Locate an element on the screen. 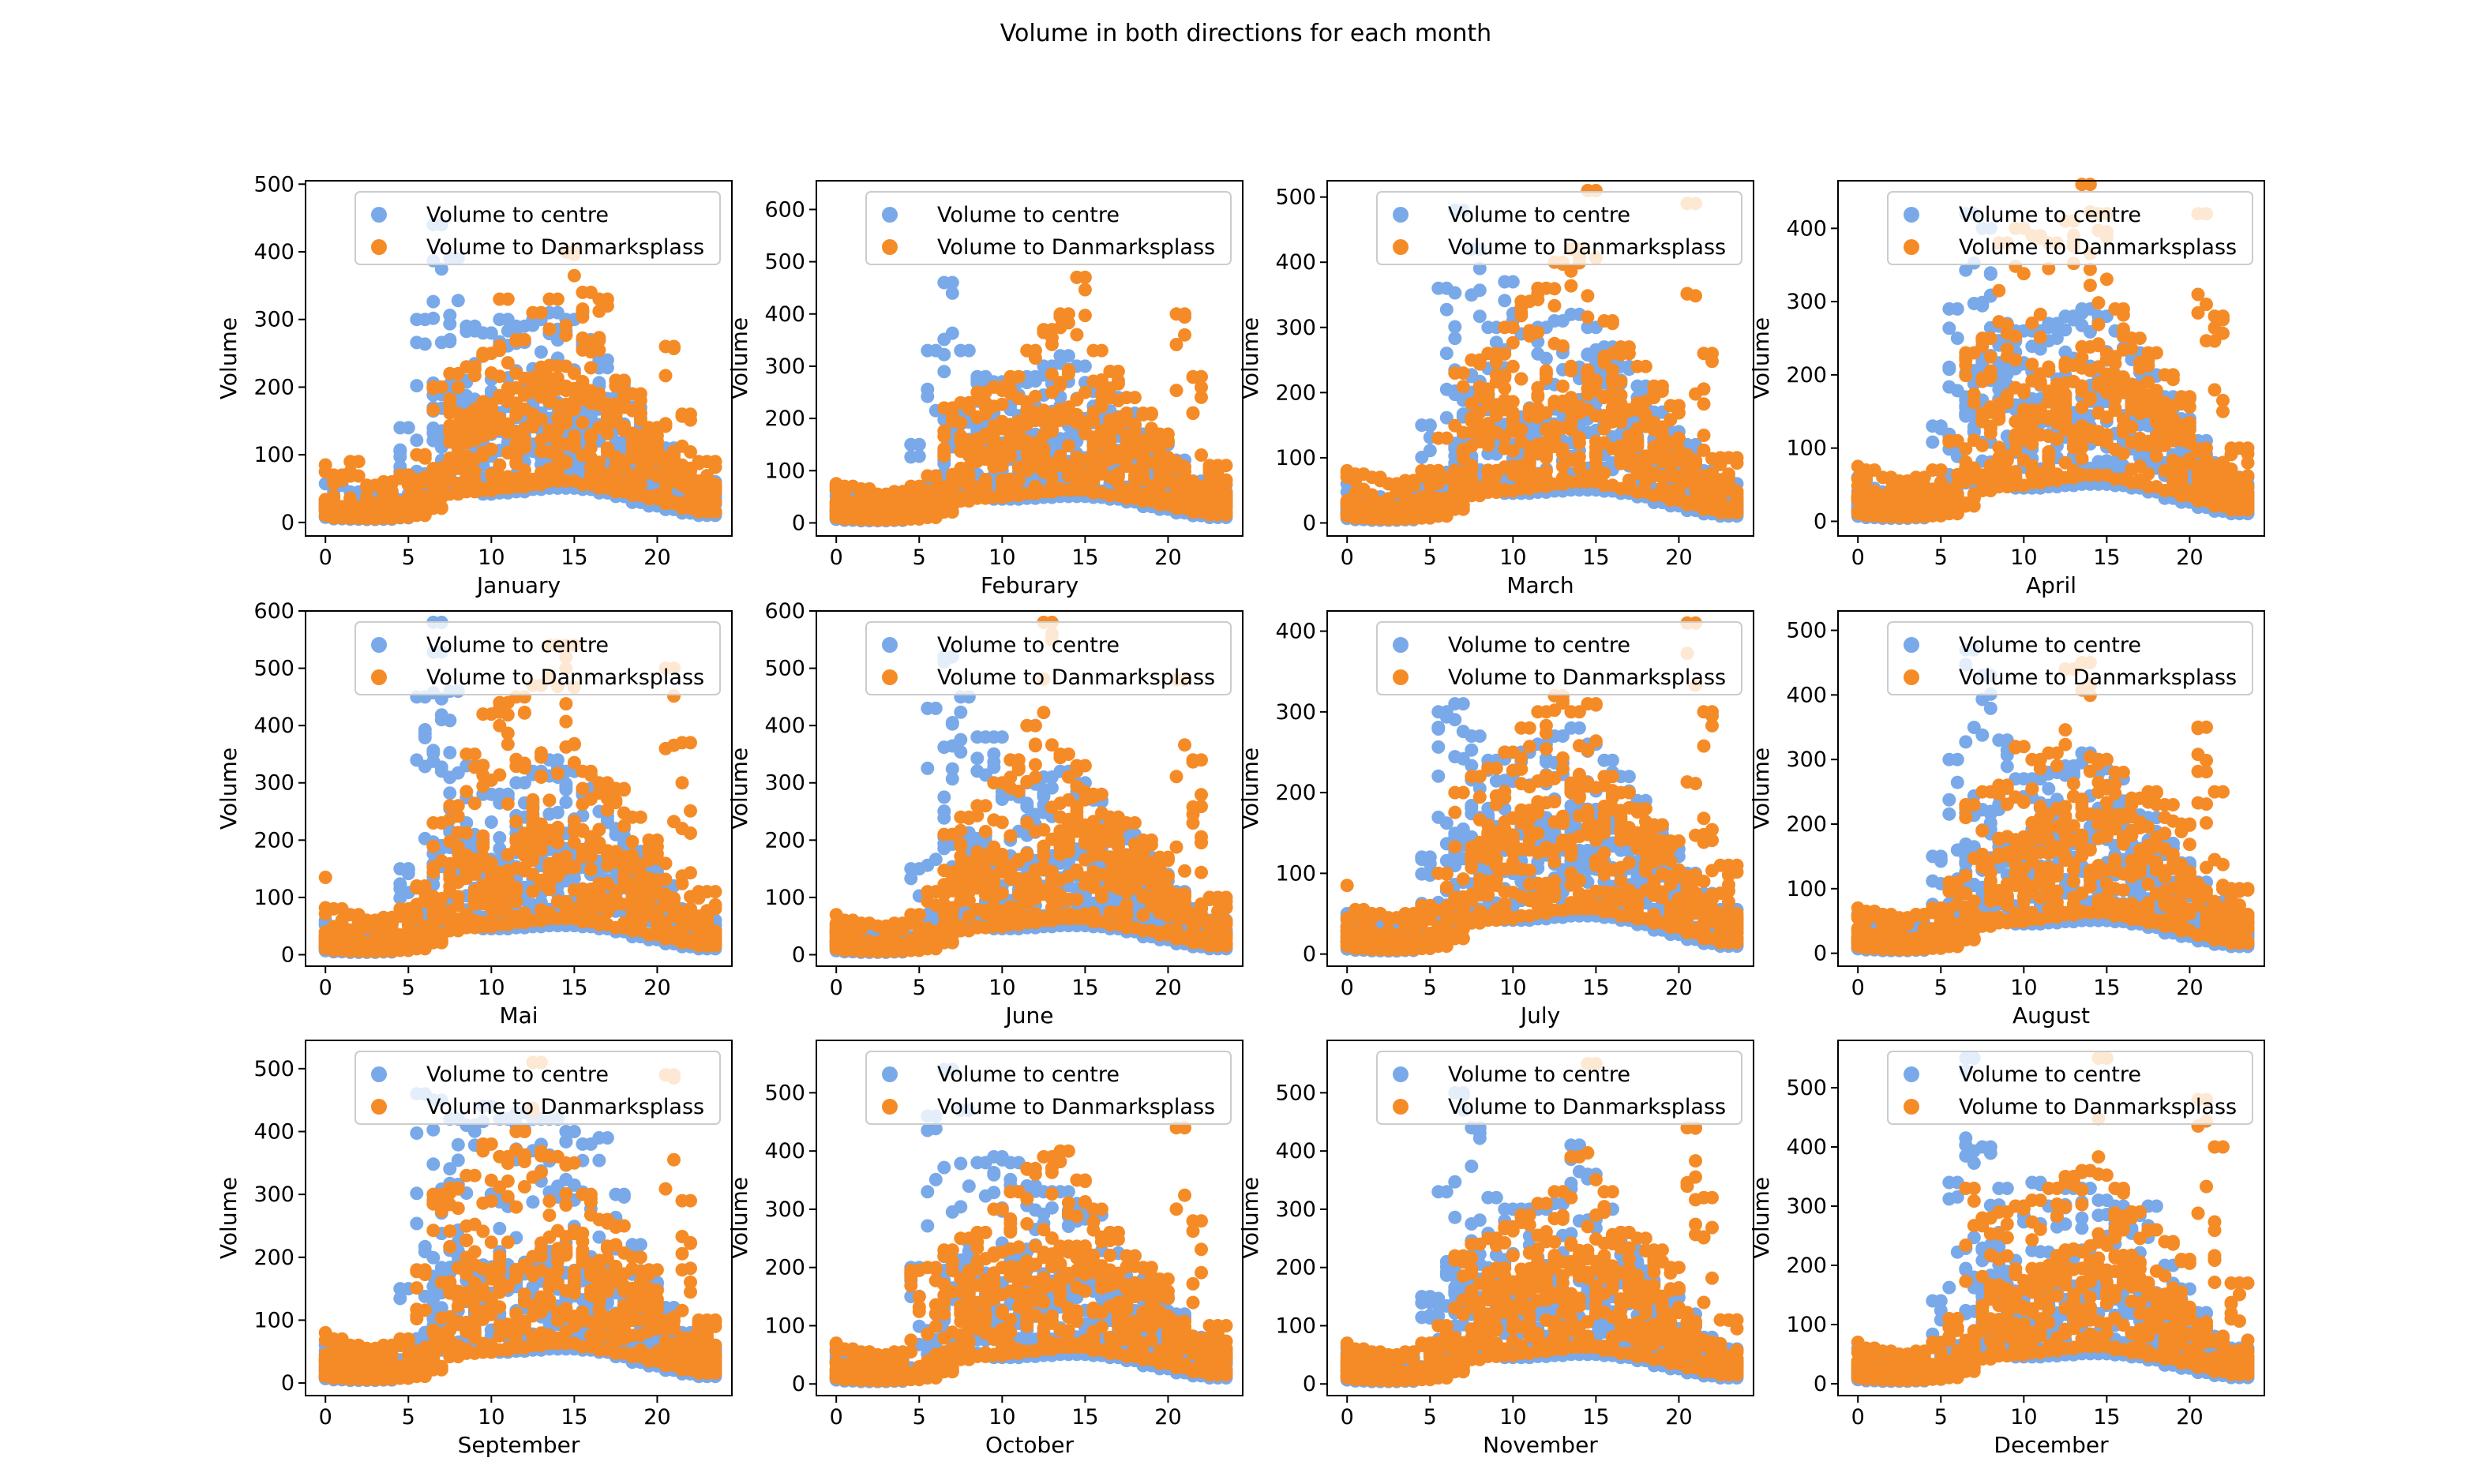 The image size is (2487, 1484). y-tick-label: 300 is located at coordinates (273, 320).